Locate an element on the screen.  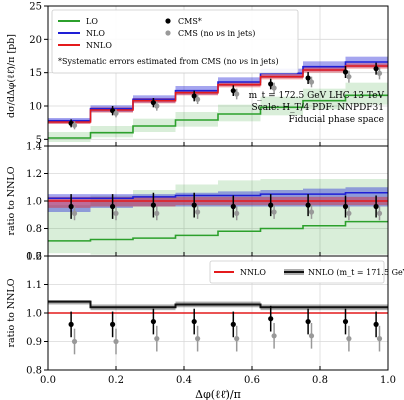
legend-label-cms: CMS* is located at coordinates (190, 21).